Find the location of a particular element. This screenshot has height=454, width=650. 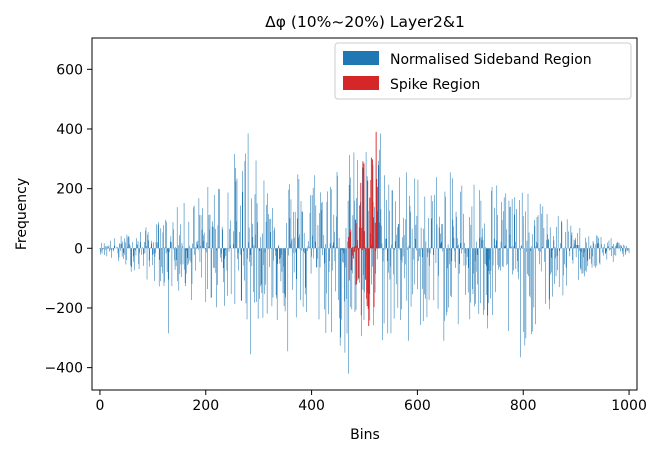

y-tick-label: 200 is located at coordinates (69, 190).